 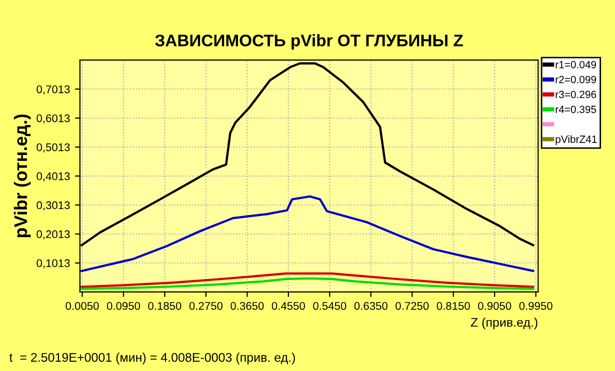 I want to click on legend-label: r3=0.296, so click(x=576, y=94).